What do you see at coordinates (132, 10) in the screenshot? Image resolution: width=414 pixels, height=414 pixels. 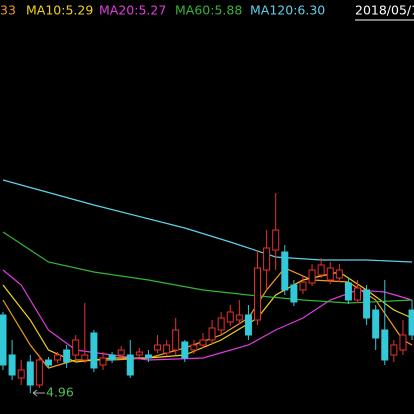 I see `legend-entry: MA20:5.27` at bounding box center [132, 10].